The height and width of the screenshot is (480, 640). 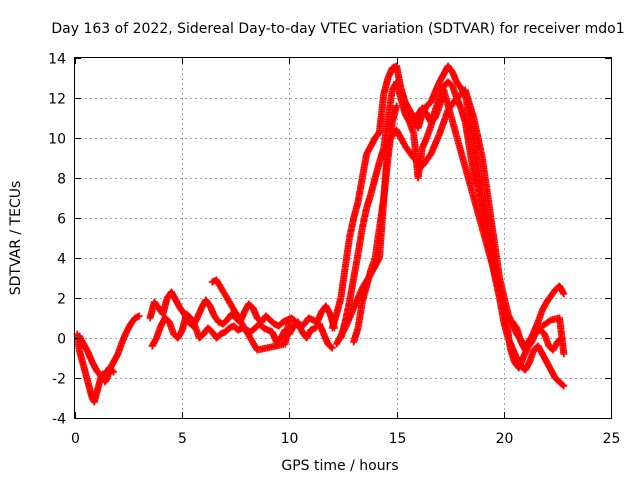 I want to click on x-tick-label: 15, so click(x=398, y=439).